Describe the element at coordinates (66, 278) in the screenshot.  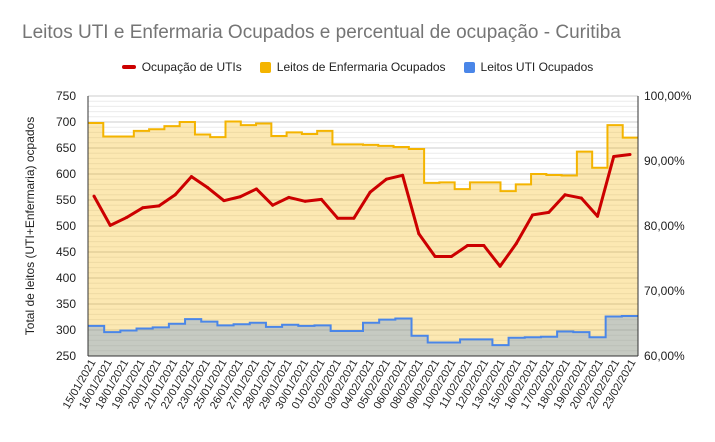
I see `y-tick-label: 400` at that location.